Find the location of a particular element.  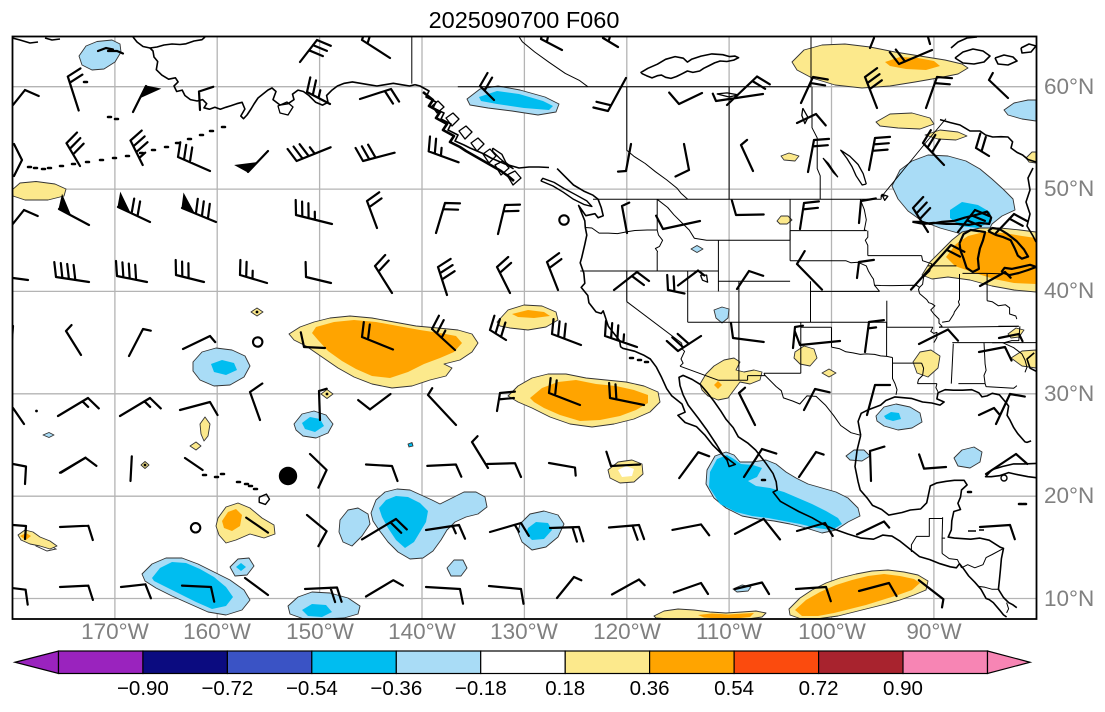

svg-text: 20°N is located at coordinates (1069, 495).